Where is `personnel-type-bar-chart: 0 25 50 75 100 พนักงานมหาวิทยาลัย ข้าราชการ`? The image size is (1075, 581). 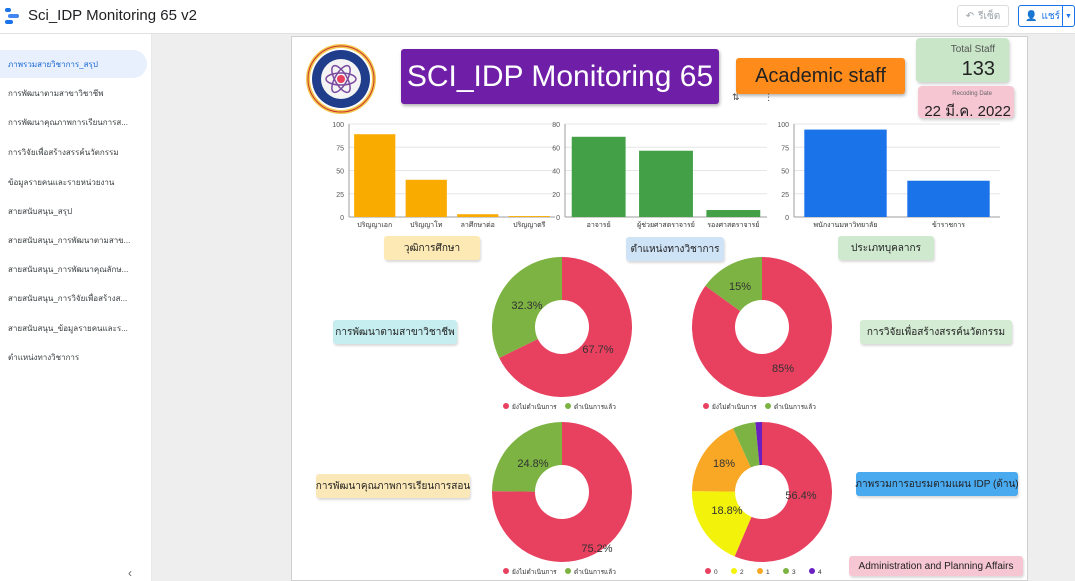
personnel-type-bar-chart: 0 25 50 75 100 พนักงานมหาวิทยาลัย ข้าราชการ is located at coordinates (885, 175).